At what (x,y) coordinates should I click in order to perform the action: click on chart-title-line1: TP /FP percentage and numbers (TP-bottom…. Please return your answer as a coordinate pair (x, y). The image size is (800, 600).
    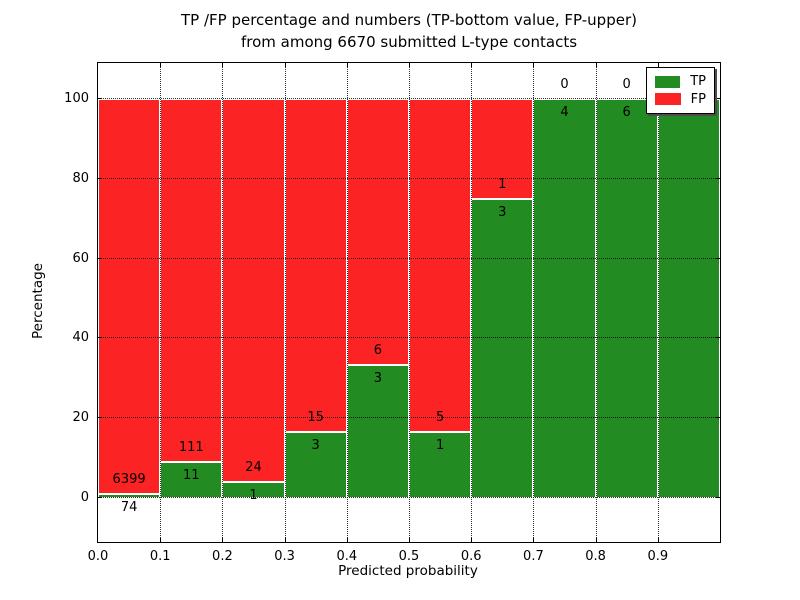
    Looking at the image, I should click on (409, 20).